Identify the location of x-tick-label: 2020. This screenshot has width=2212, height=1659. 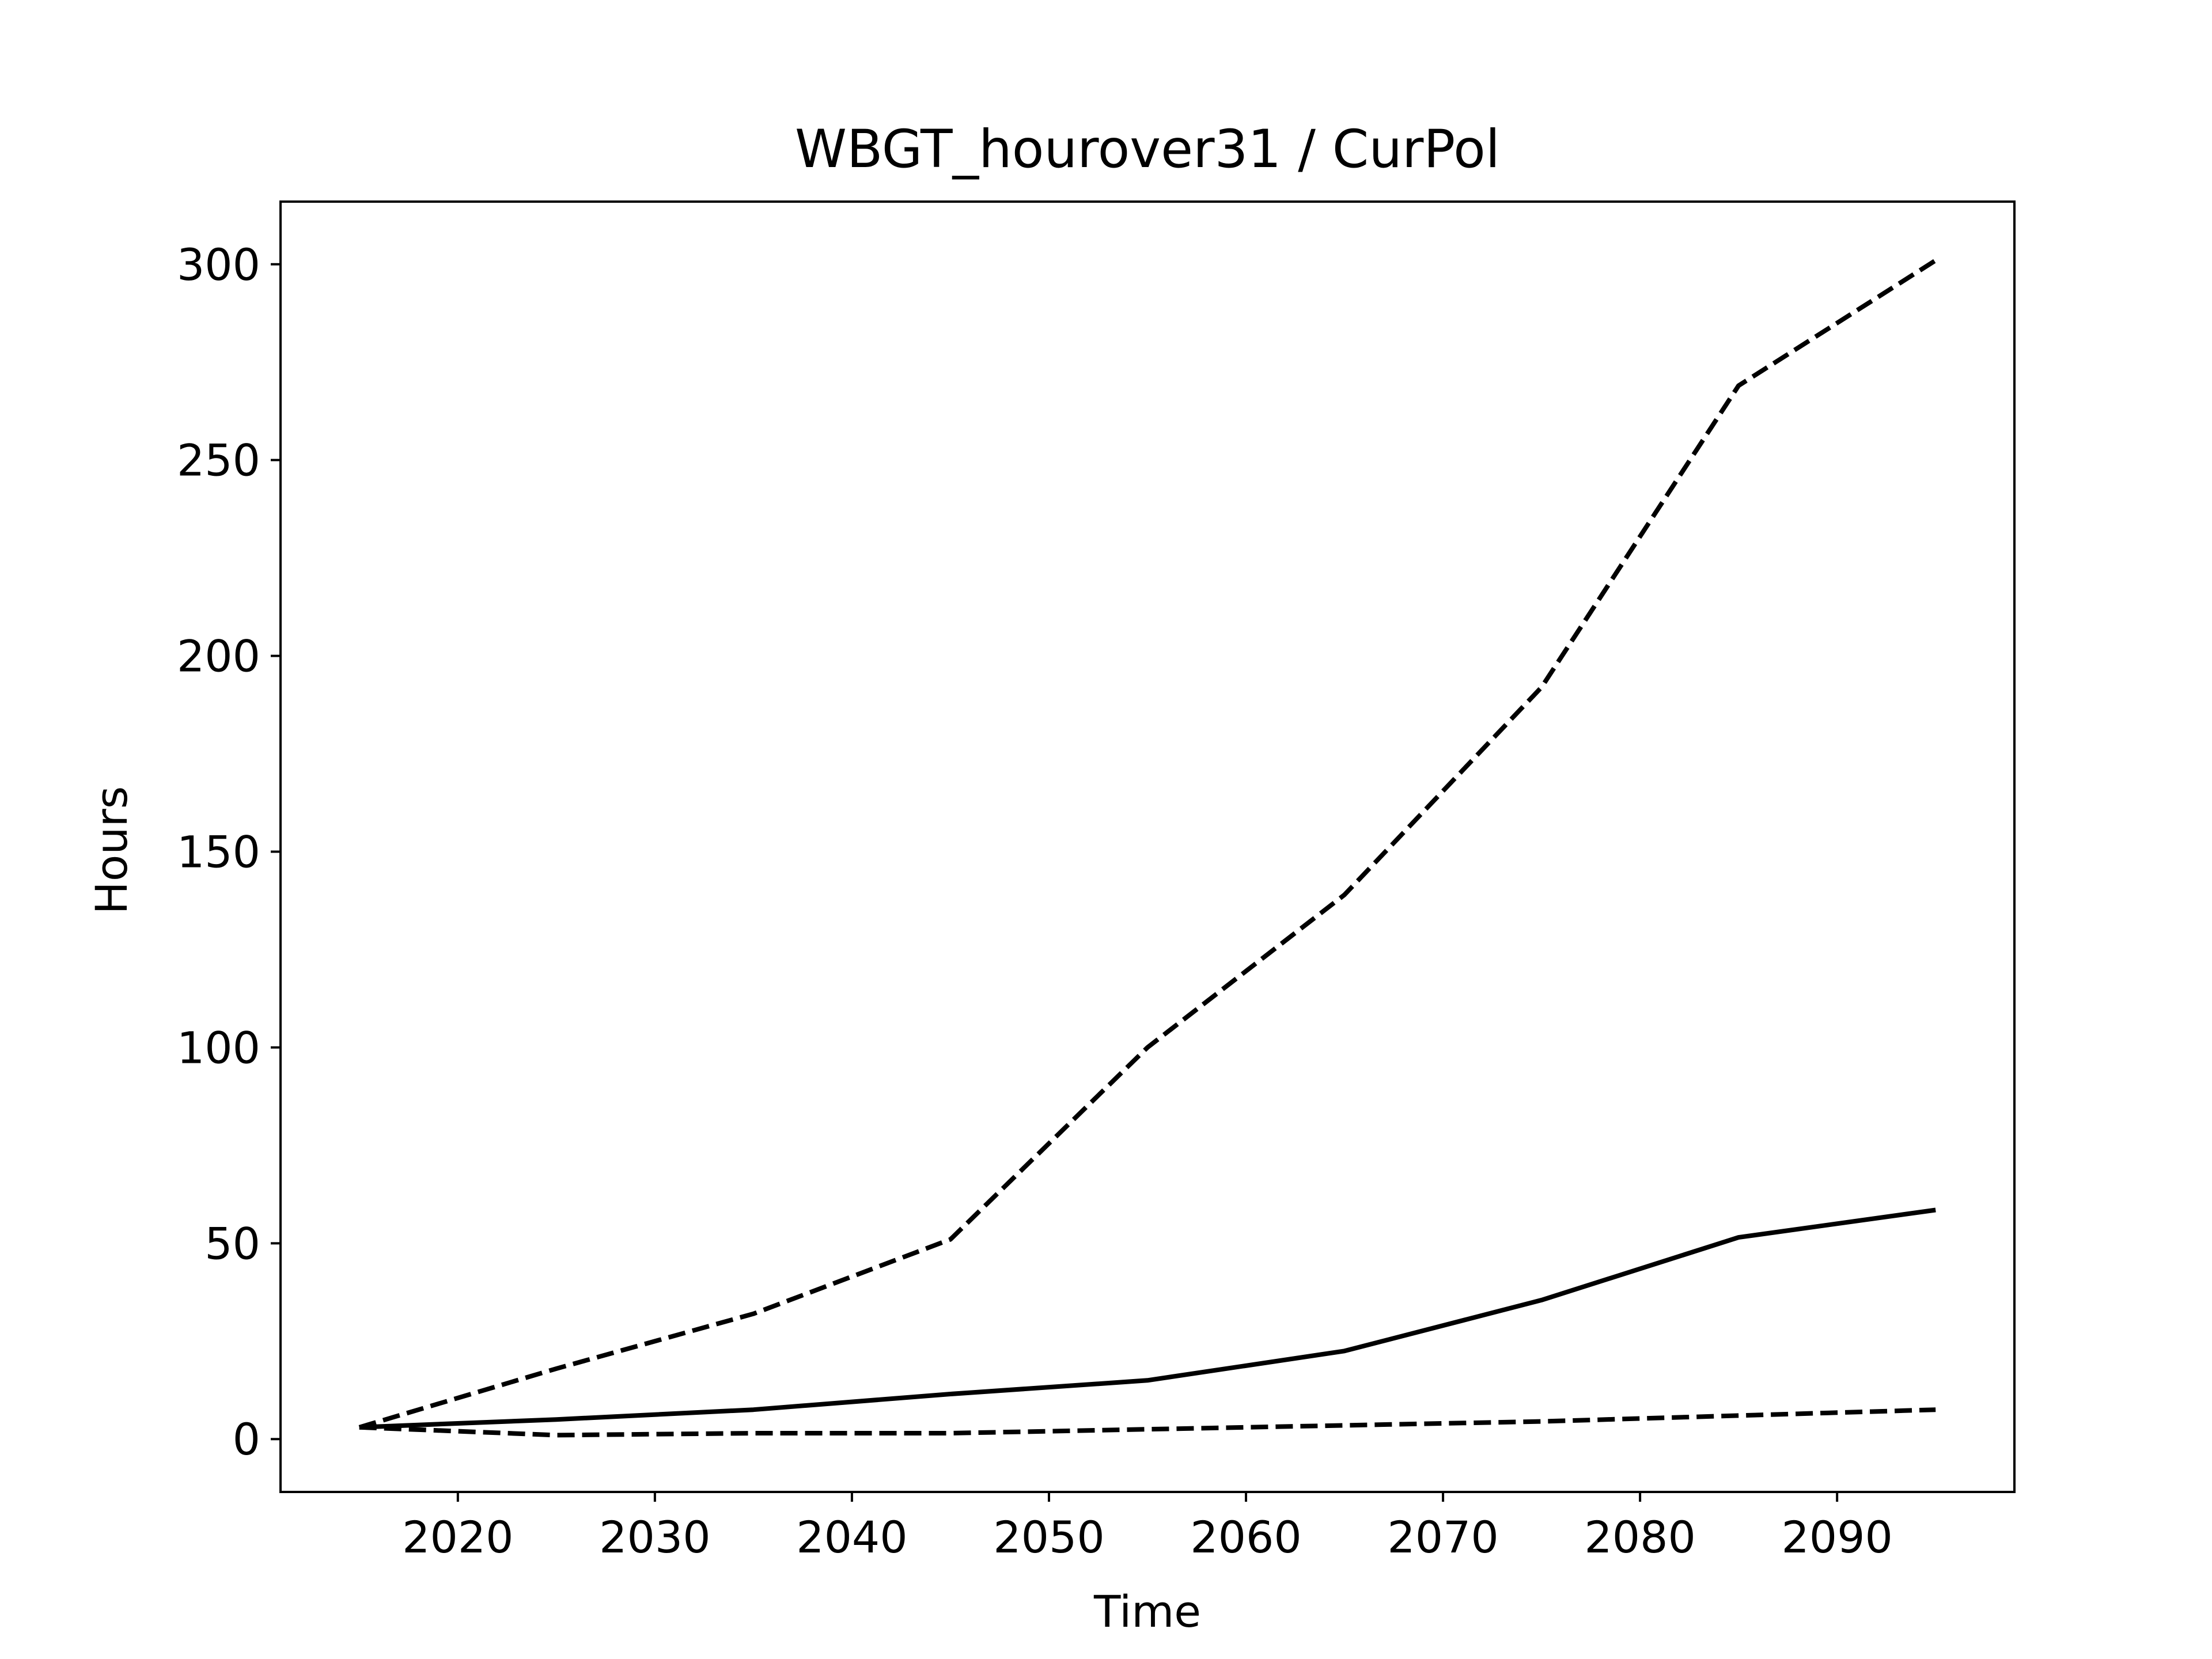
(457, 1537).